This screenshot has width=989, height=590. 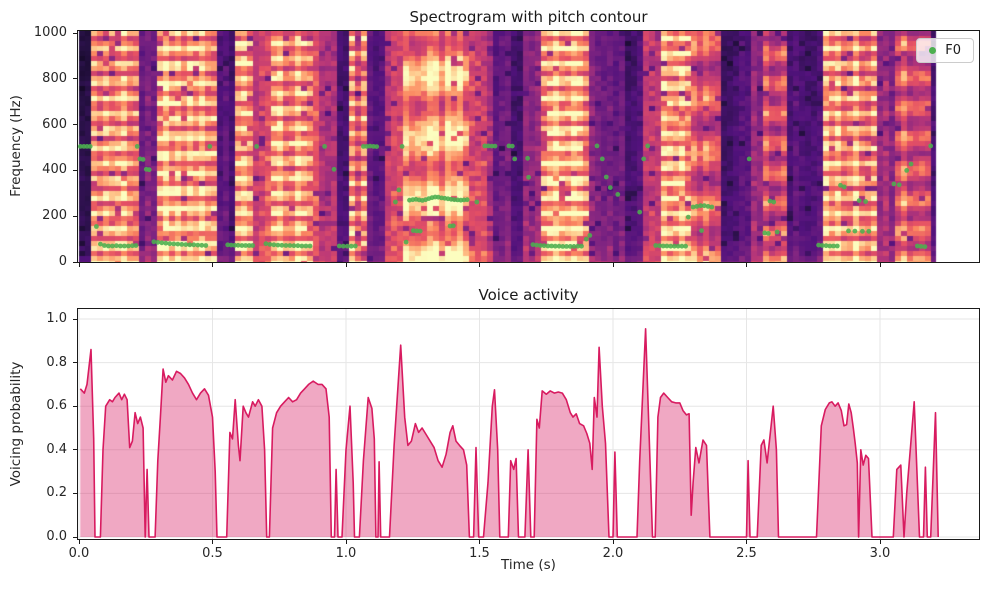 I want to click on legend: F0, so click(x=945, y=50).